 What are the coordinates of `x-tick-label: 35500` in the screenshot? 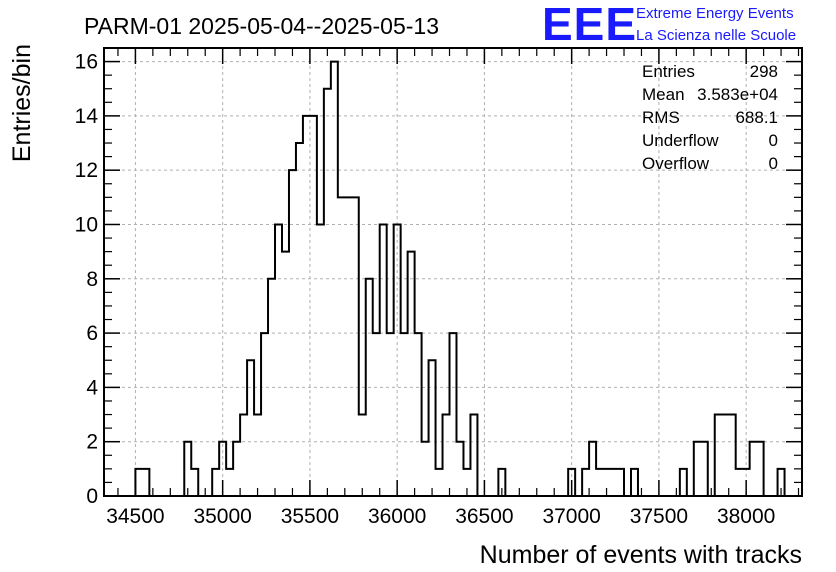 It's located at (310, 516).